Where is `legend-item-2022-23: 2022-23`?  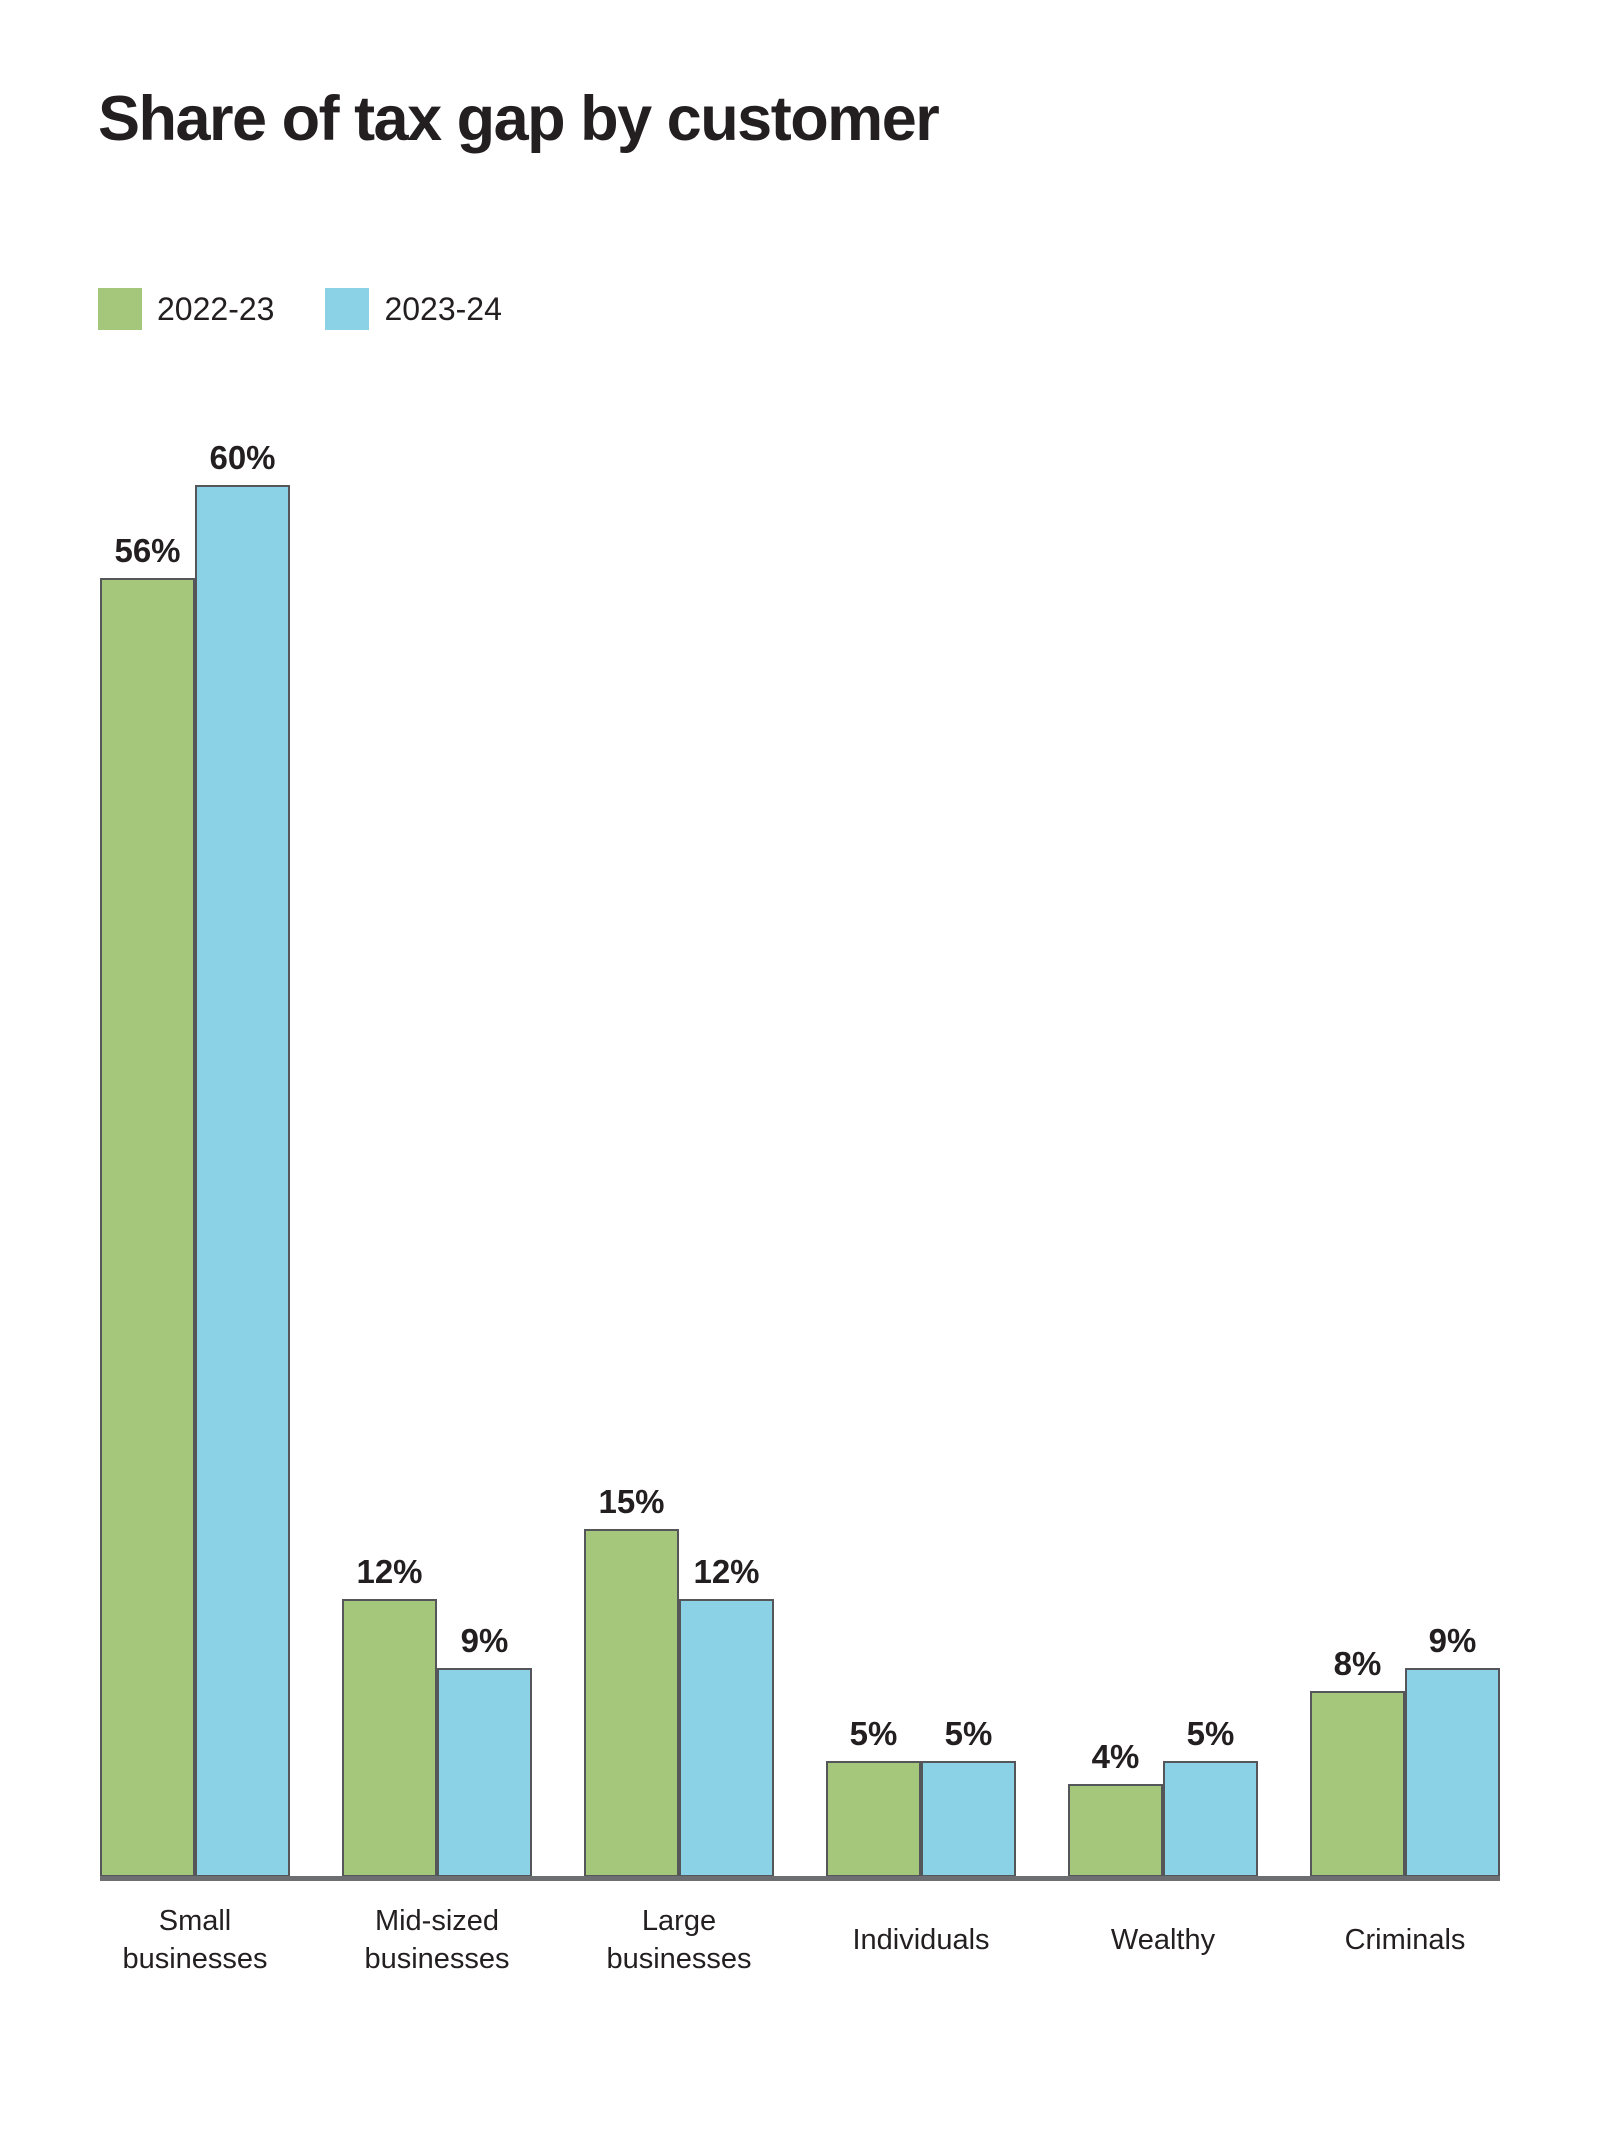 legend-item-2022-23: 2022-23 is located at coordinates (186, 309).